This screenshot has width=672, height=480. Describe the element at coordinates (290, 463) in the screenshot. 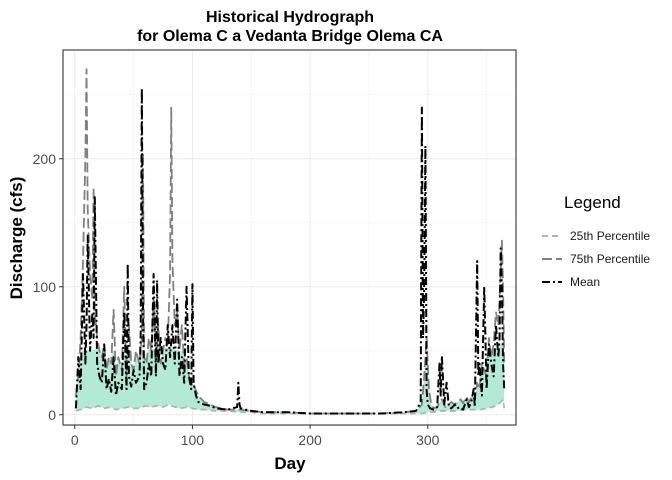

I see `x-axis-title: Day` at that location.